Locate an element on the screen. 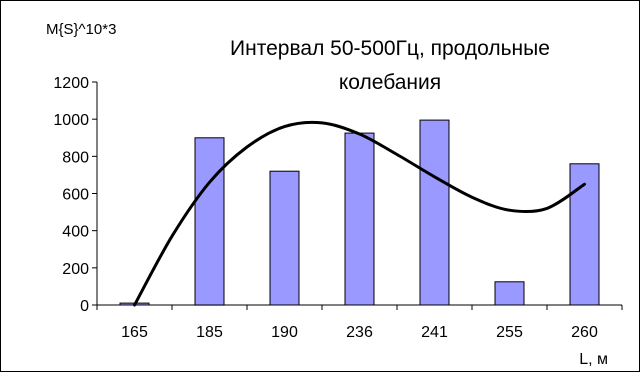 The width and height of the screenshot is (640, 377). y-tick-label-800: 800 is located at coordinates (75, 157).